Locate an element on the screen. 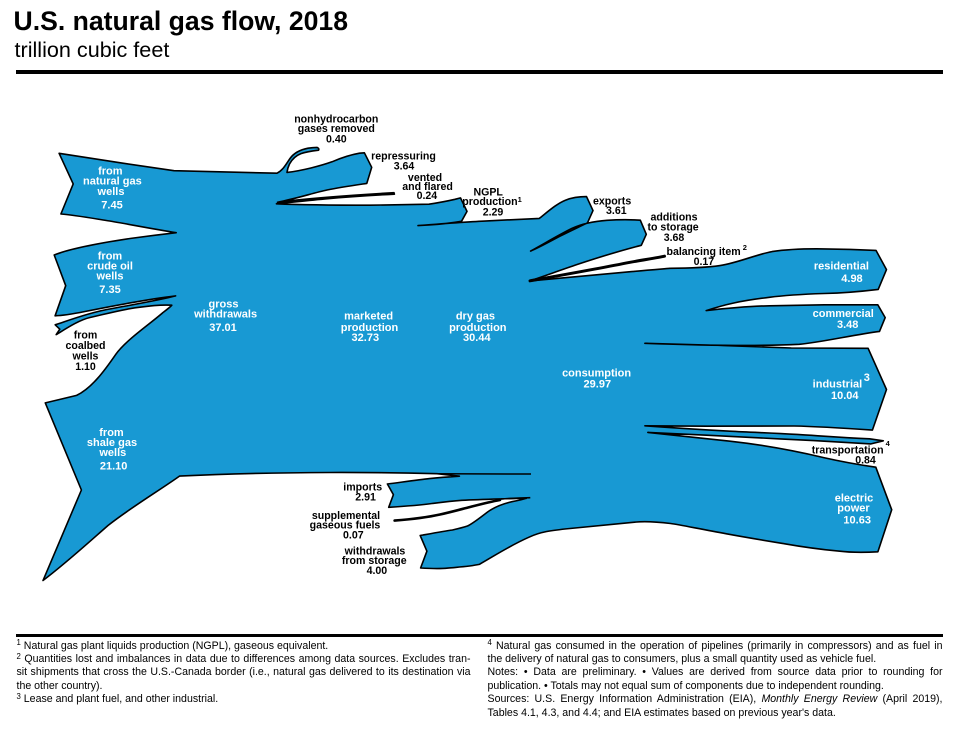  svg-text: 4.00 is located at coordinates (377, 571).